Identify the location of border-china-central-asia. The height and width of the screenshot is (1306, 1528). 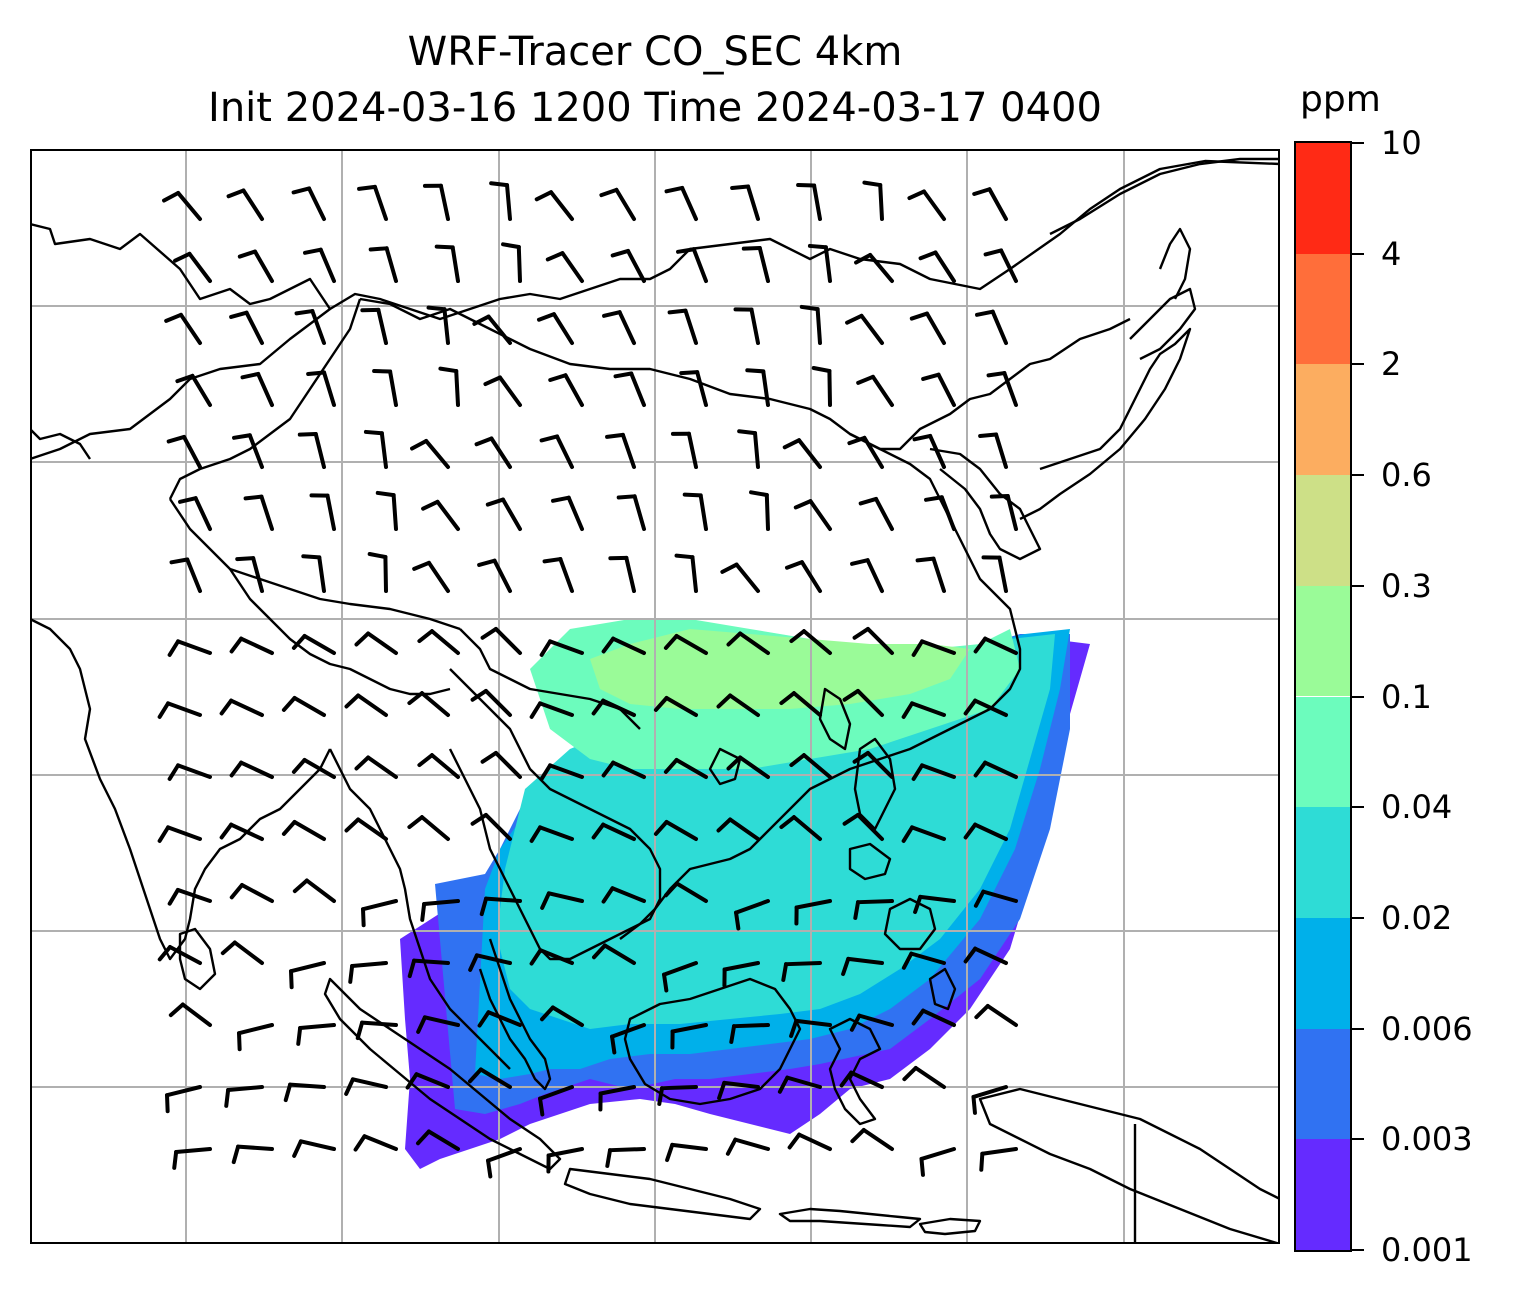
(315, 564).